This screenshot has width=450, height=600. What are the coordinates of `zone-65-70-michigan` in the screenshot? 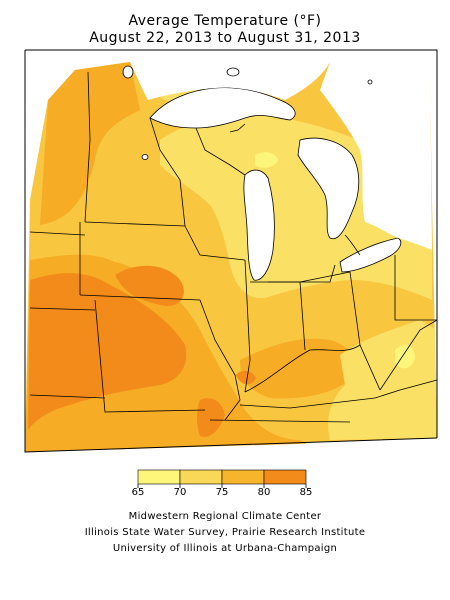 It's located at (266, 160).